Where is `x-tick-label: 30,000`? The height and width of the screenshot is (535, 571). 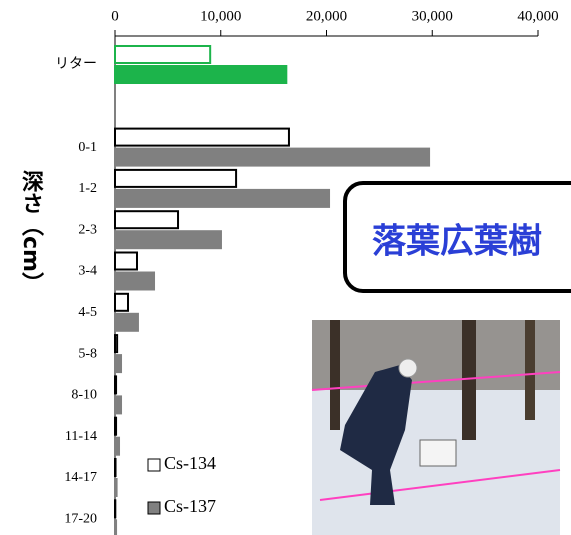
x-tick-label: 30,000 is located at coordinates (432, 16).